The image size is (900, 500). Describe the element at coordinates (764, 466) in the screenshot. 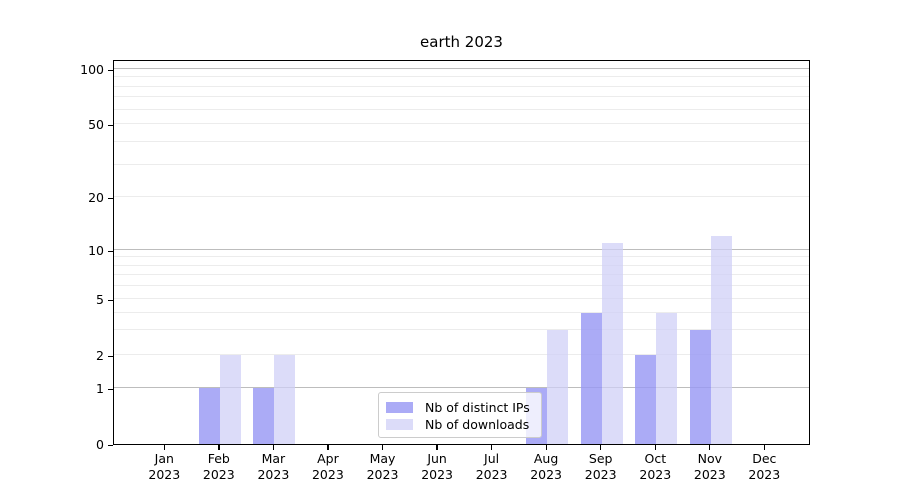

I see `x-tick-label-dec: Dec 2023` at that location.